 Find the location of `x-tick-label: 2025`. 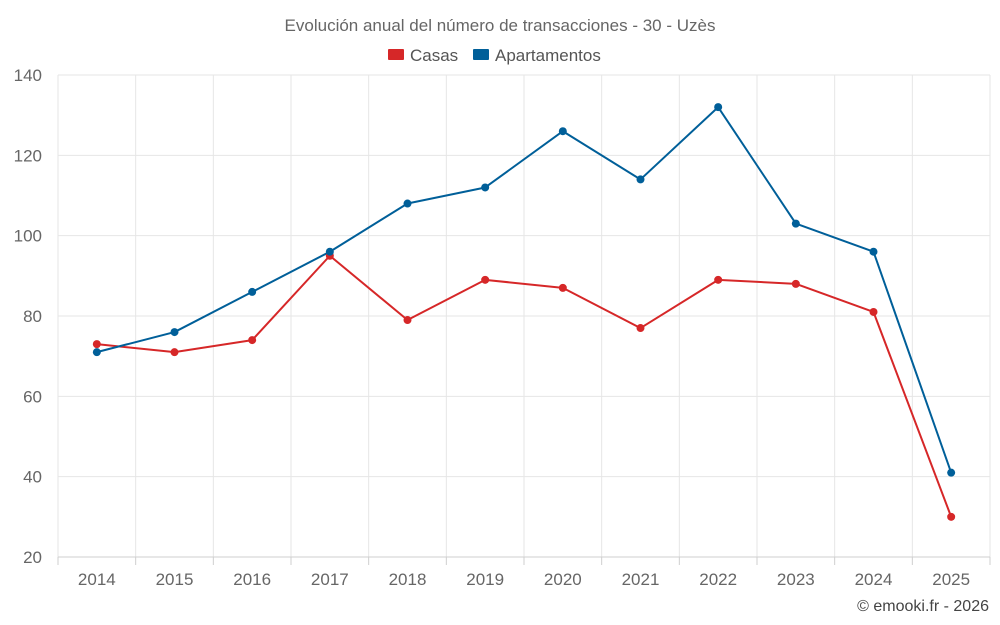

x-tick-label: 2025 is located at coordinates (951, 579).